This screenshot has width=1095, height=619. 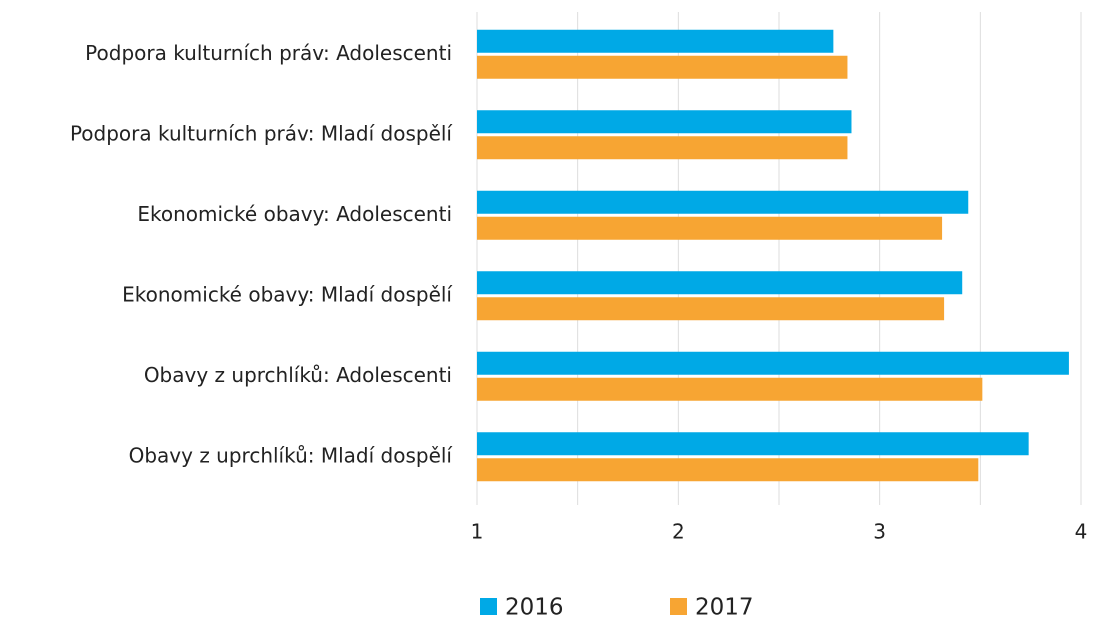 I want to click on legend-label: 2017, so click(x=724, y=607).